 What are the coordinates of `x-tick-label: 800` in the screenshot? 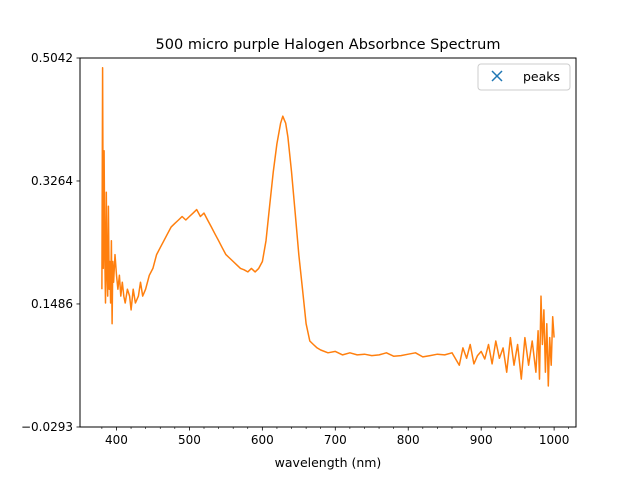 It's located at (408, 440).